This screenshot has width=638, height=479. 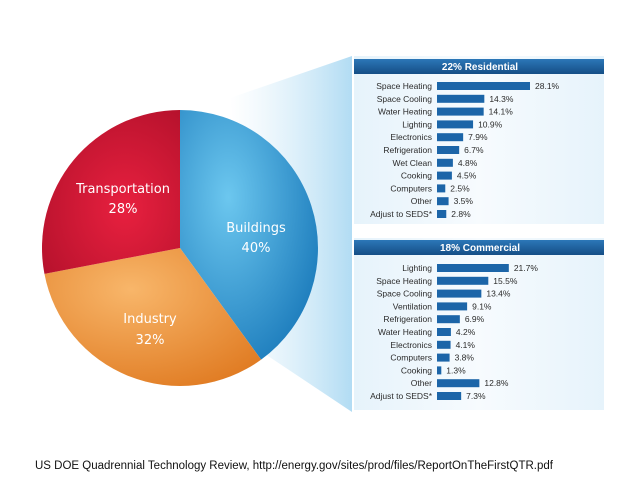 What do you see at coordinates (526, 268) in the screenshot?
I see `commercial-value-label: 21.7%` at bounding box center [526, 268].